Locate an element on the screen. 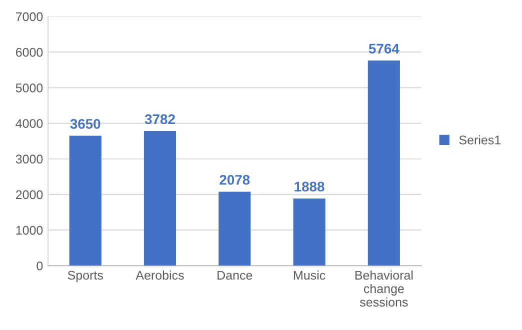 The image size is (522, 330). data-label: 2078 is located at coordinates (235, 179).